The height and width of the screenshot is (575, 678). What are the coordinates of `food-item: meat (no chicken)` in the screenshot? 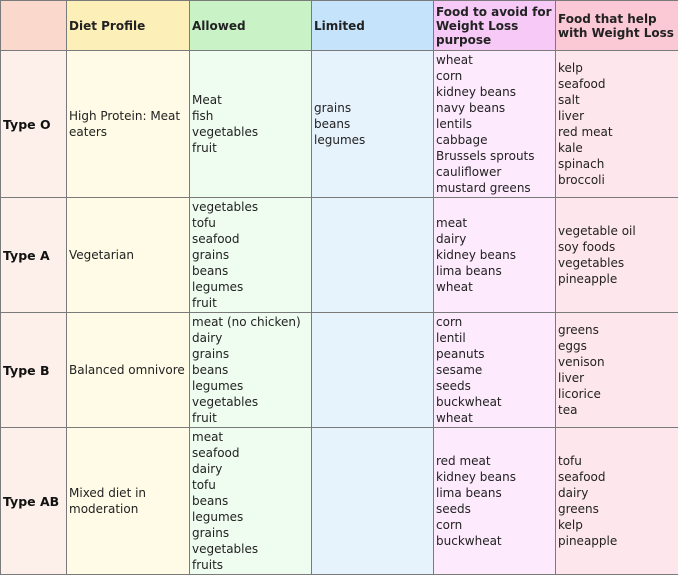 It's located at (250, 322).